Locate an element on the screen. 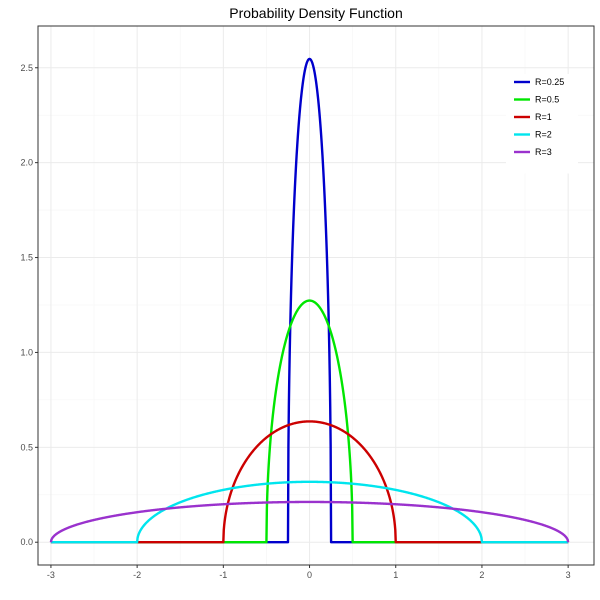 The width and height of the screenshot is (600, 600). x-tick-label: 2 is located at coordinates (481, 575).